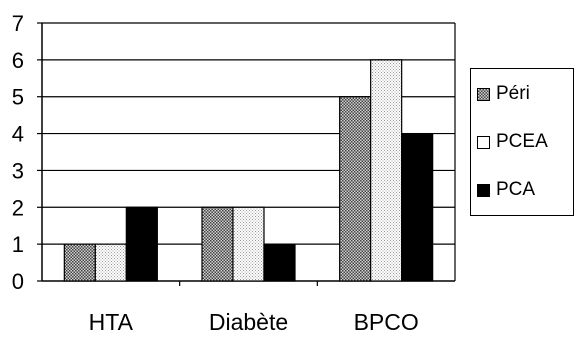  I want to click on x-tick-label: HTA, so click(111, 321).